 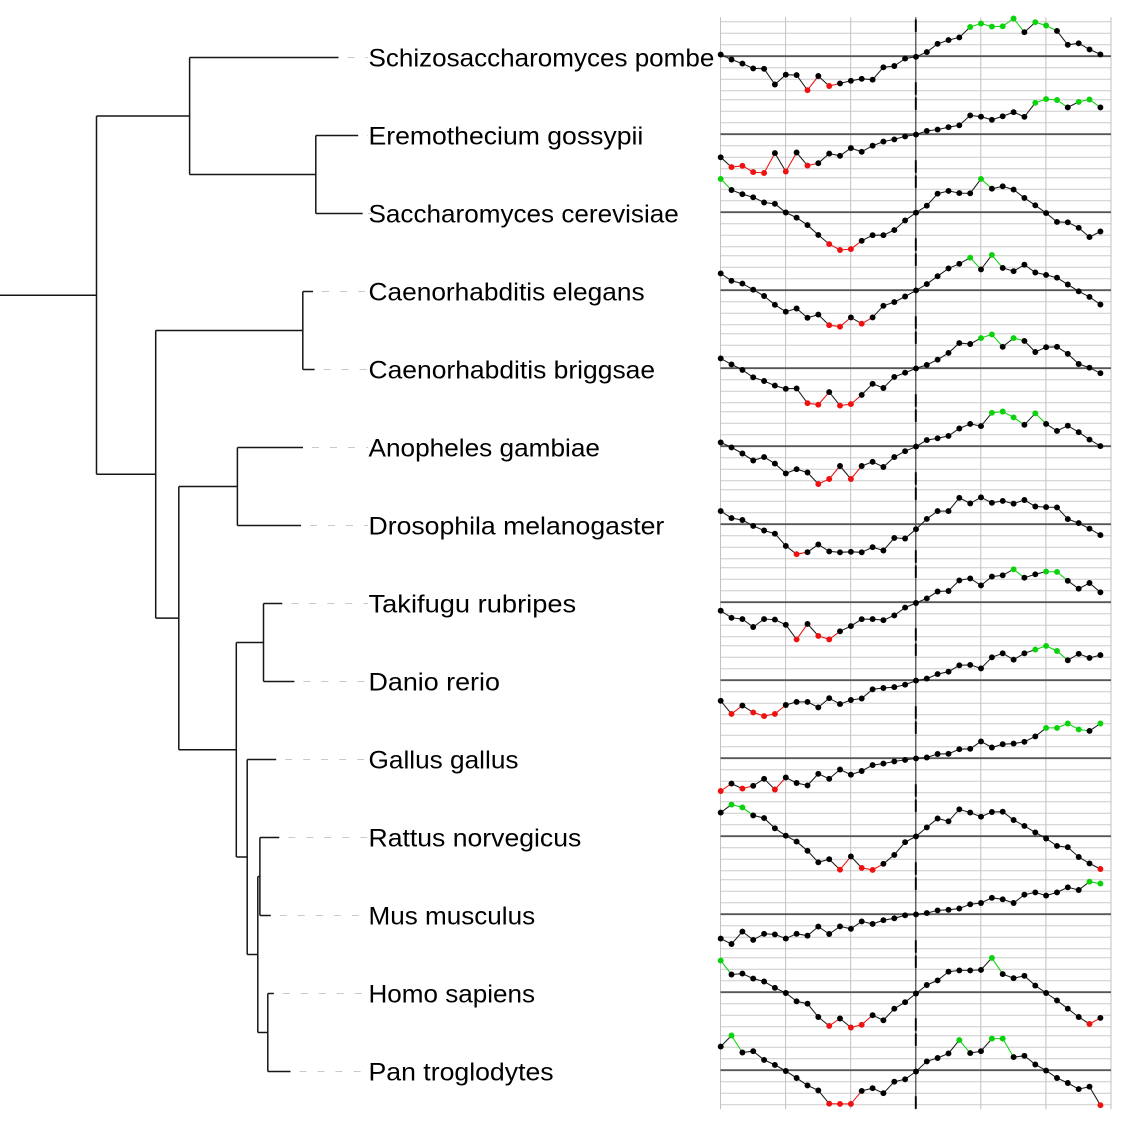 What do you see at coordinates (461, 1073) in the screenshot?
I see `svg-text: Pan troglodytes` at bounding box center [461, 1073].